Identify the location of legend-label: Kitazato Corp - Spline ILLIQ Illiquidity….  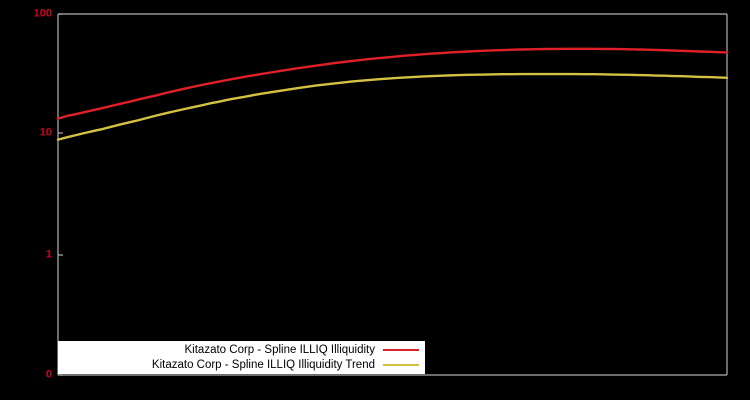
(263, 364).